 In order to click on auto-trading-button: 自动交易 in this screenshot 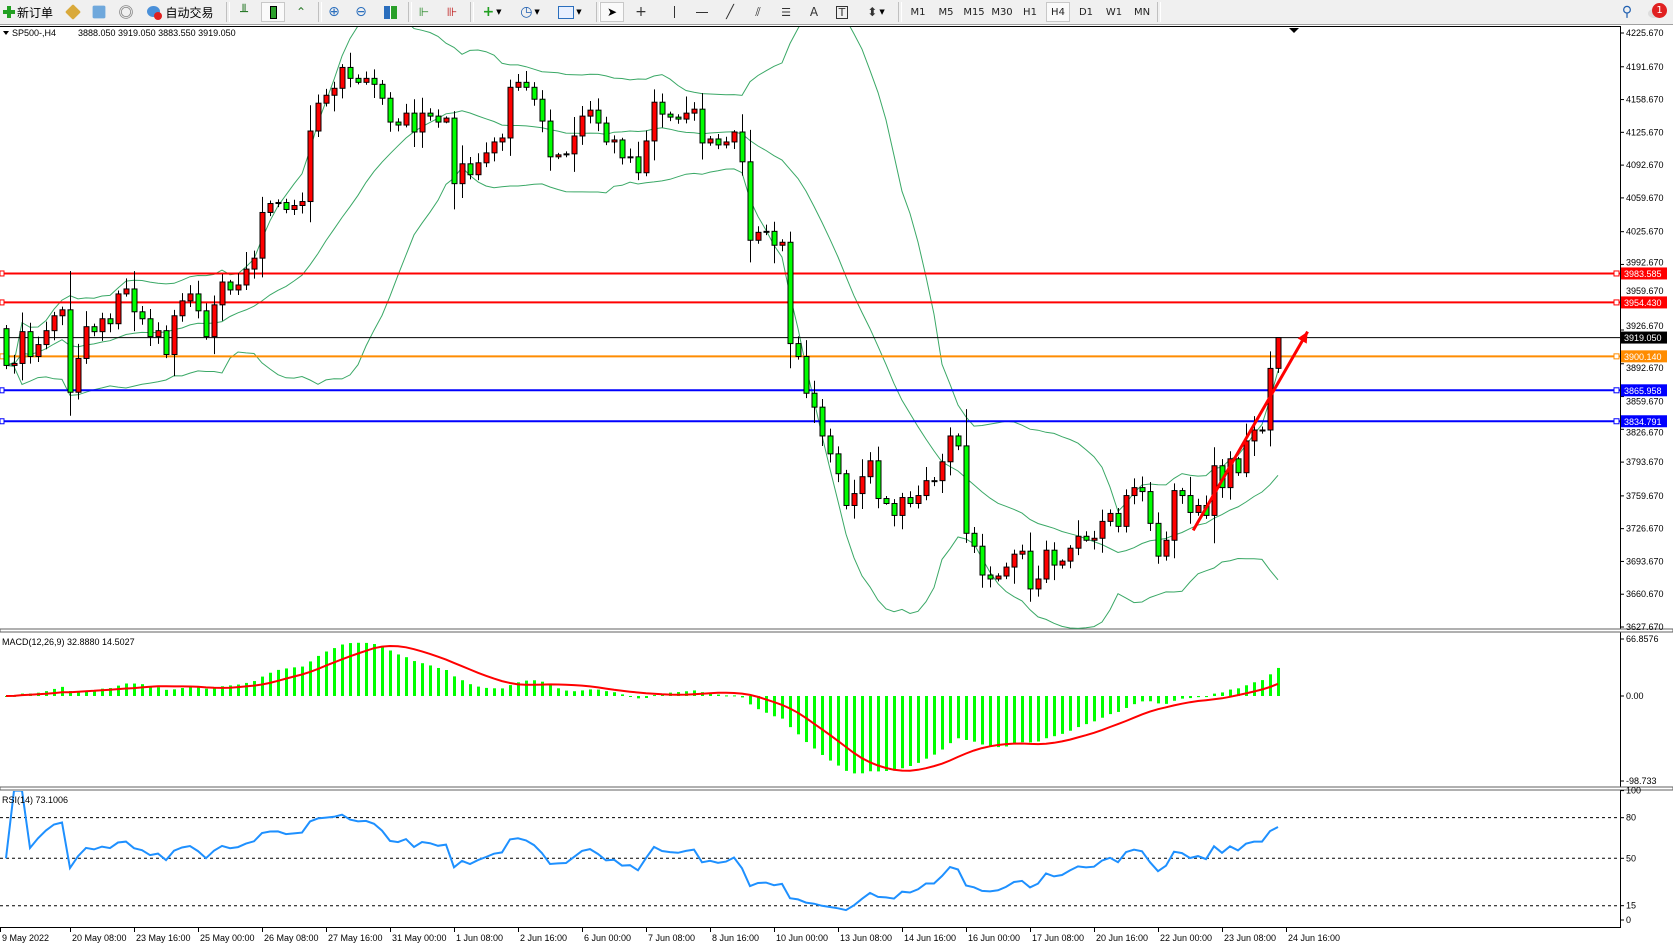, I will do `click(180, 12)`.